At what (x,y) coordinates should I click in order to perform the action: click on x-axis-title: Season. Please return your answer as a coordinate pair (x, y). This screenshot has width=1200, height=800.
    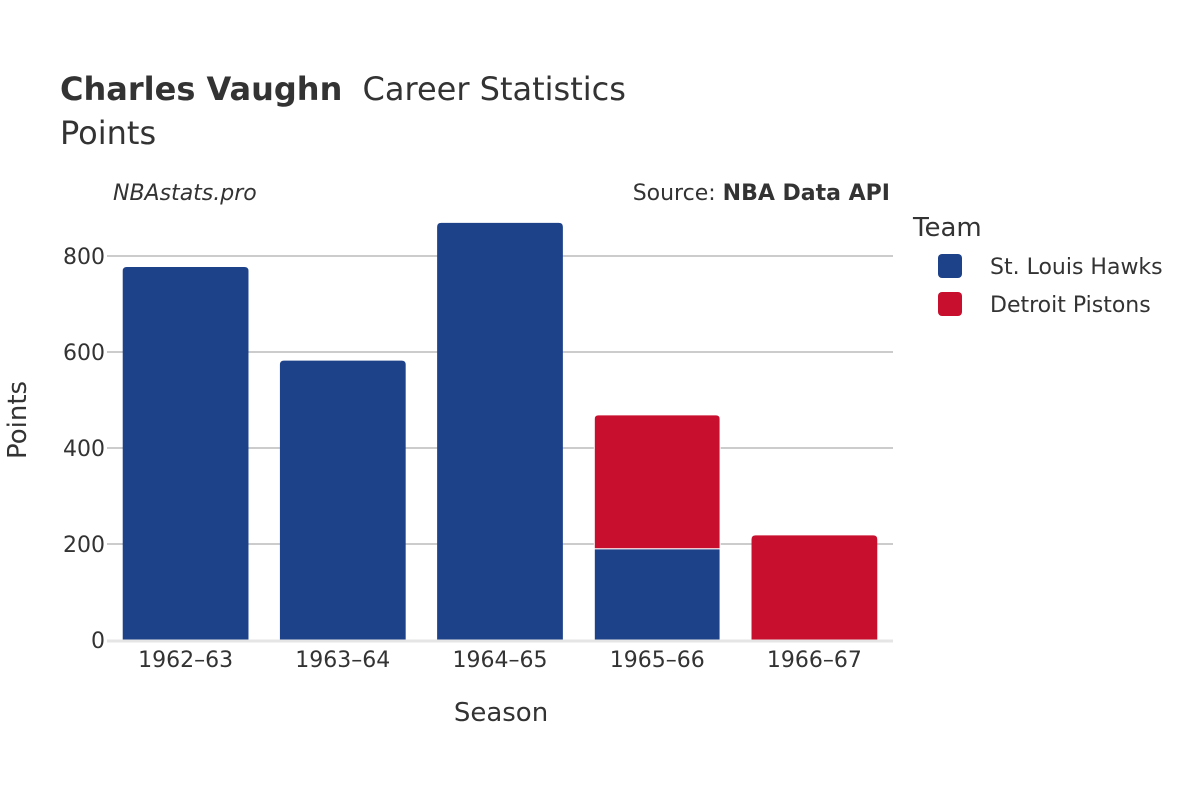
    Looking at the image, I should click on (501, 713).